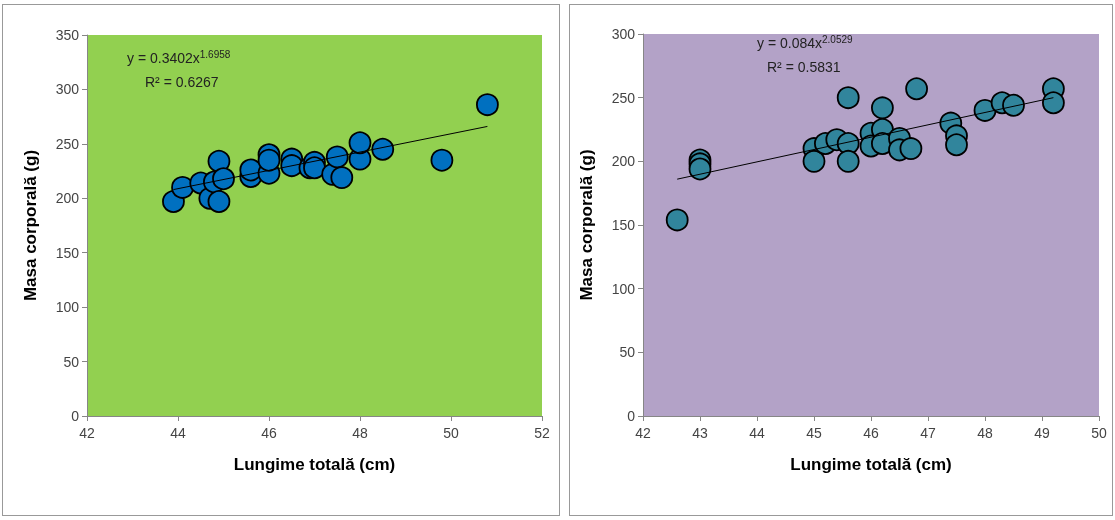  Describe the element at coordinates (928, 433) in the screenshot. I see `x-tick-label: 47` at that location.